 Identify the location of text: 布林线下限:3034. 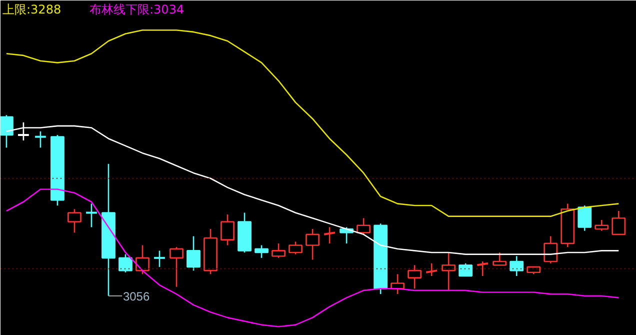
(137, 9).